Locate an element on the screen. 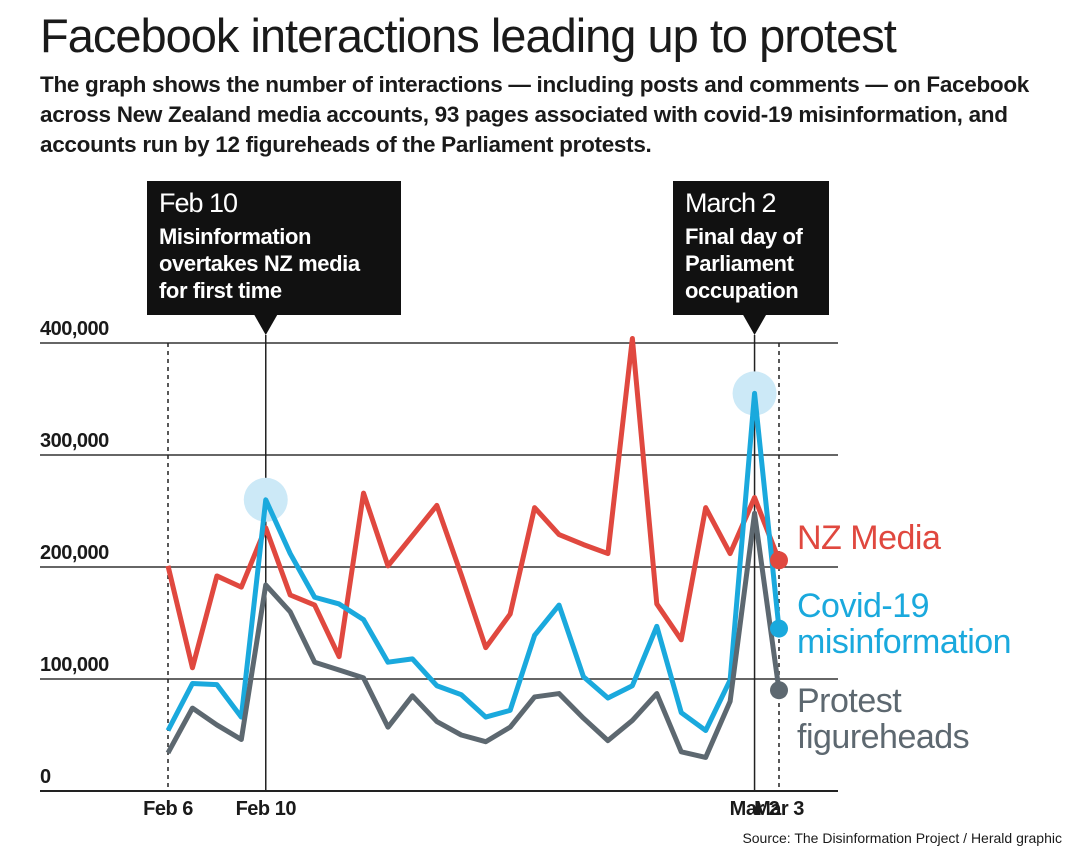 This screenshot has width=1078, height=857. x-tick-label: Mar 3 is located at coordinates (779, 809).